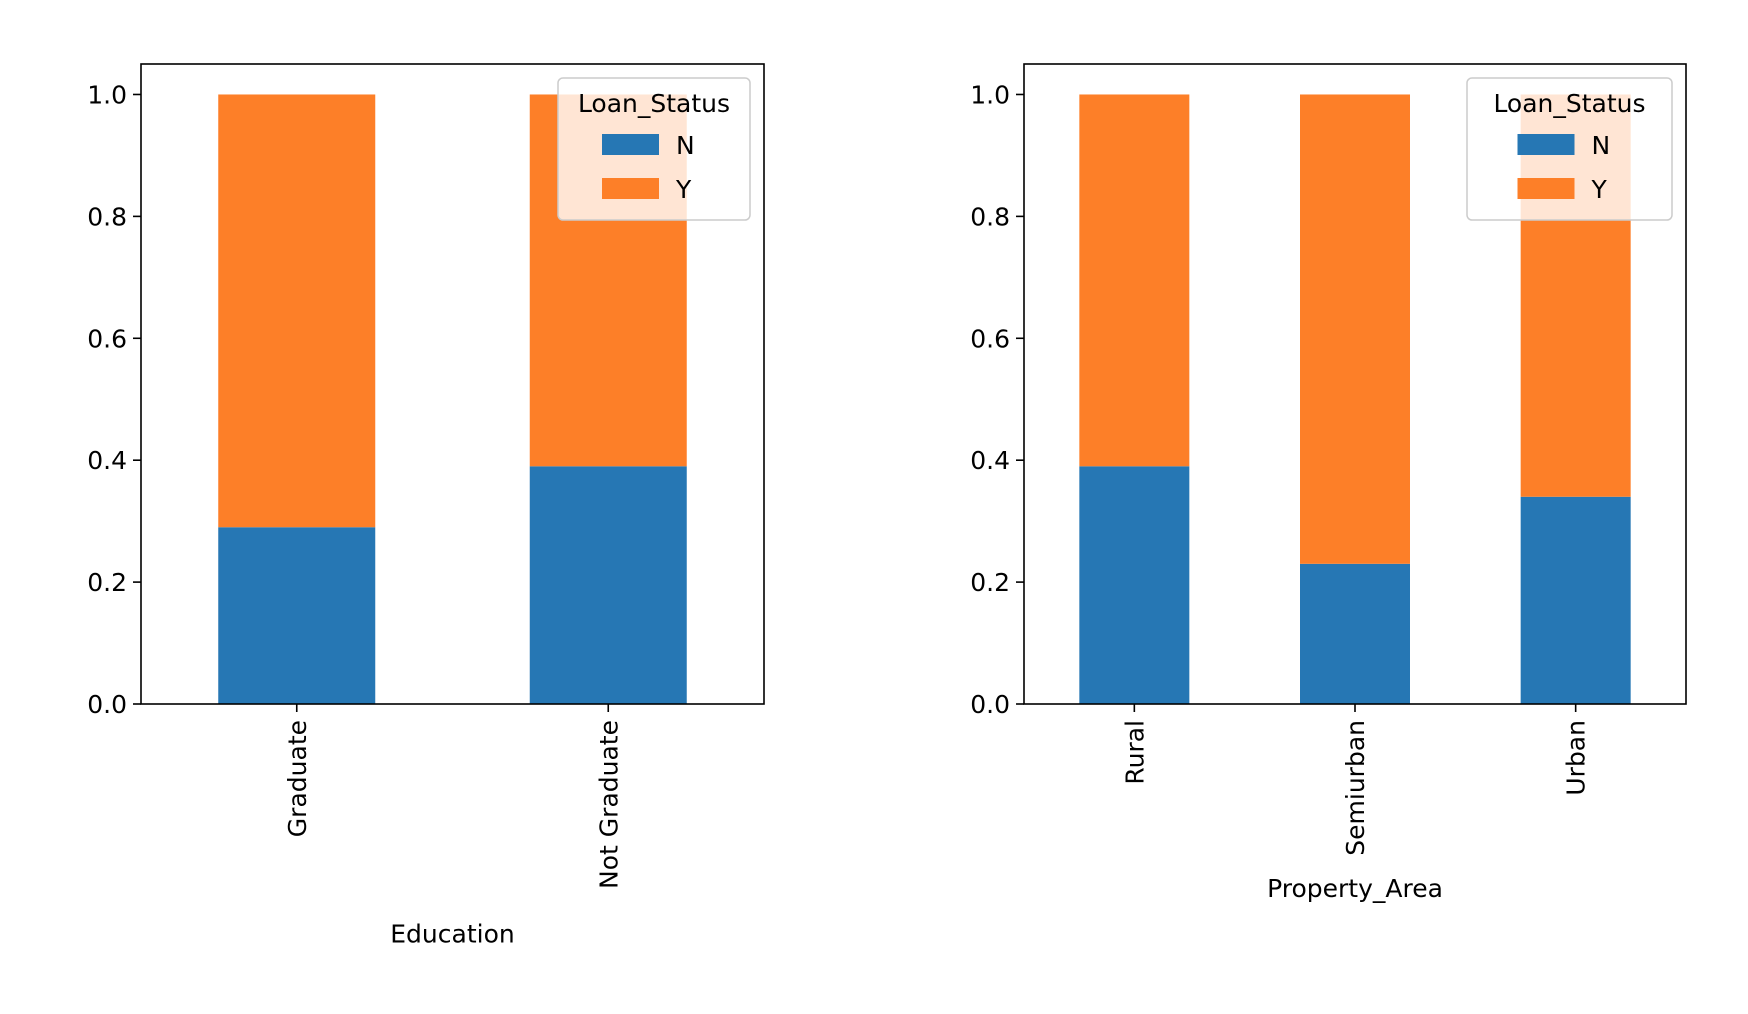 This screenshot has height=1014, width=1748. Describe the element at coordinates (297, 615) in the screenshot. I see `bar-n-graduate` at that location.